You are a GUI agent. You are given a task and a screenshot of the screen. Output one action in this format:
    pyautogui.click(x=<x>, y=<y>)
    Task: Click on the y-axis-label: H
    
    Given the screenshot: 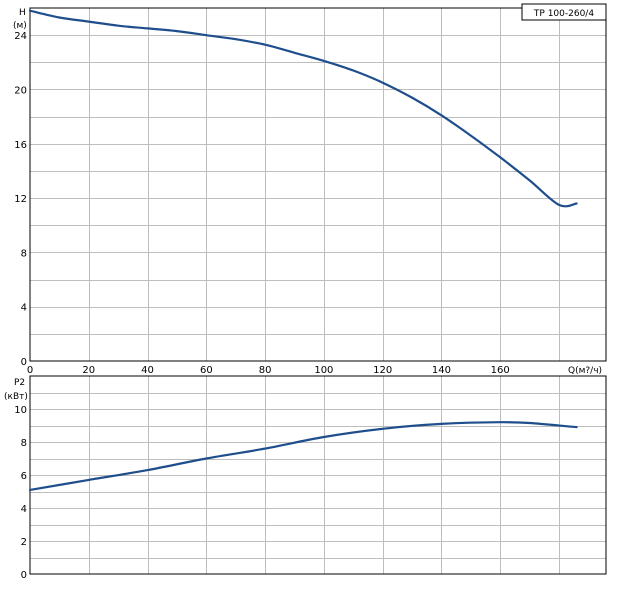 What is the action you would take?
    pyautogui.click(x=22, y=13)
    